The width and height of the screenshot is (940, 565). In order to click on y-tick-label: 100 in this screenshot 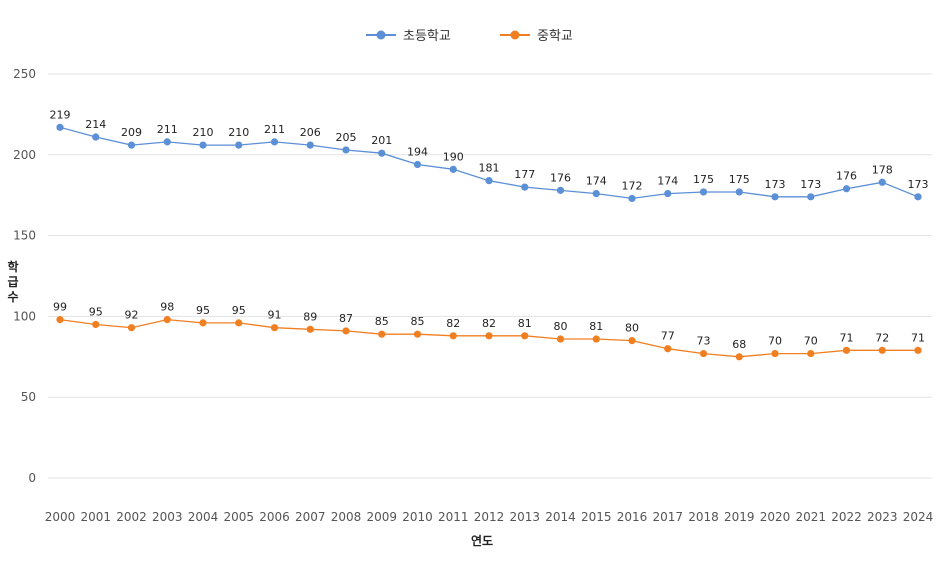, I will do `click(24, 316)`.